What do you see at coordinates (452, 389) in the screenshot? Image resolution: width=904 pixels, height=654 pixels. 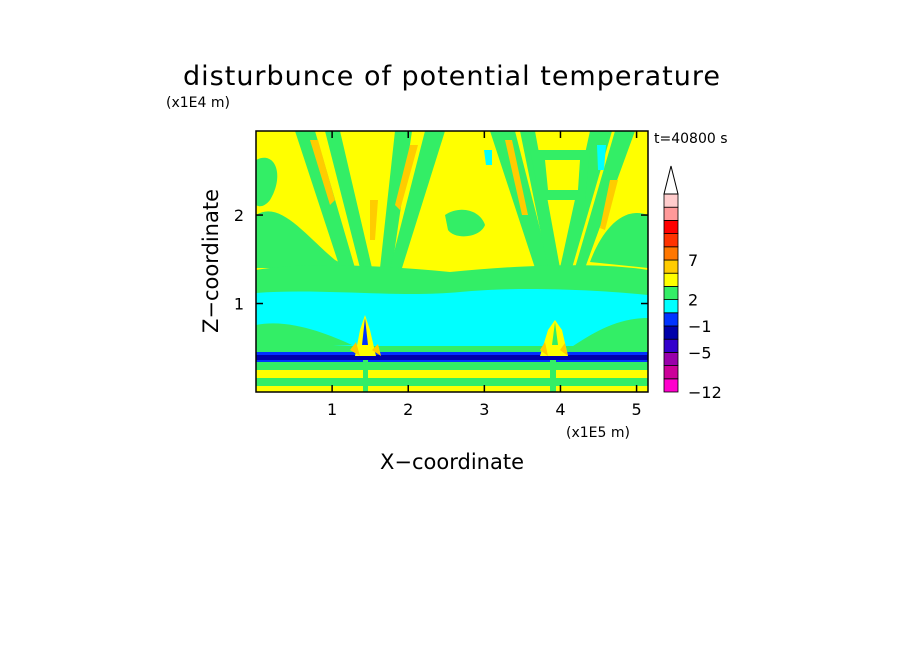 I see `layer-yellow-bottom` at bounding box center [452, 389].